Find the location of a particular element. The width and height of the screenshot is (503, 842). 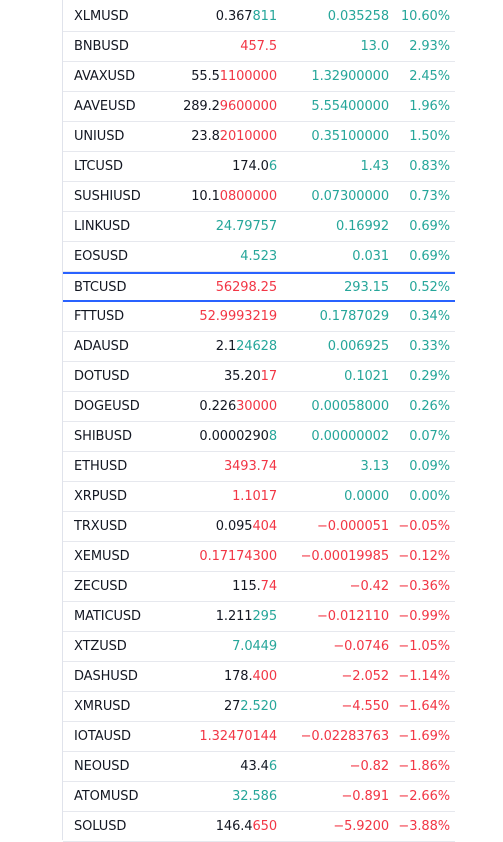

watchlist-row-adausd: ADAUSD 2.1 24628 0.006925 0.33% is located at coordinates (259, 347).